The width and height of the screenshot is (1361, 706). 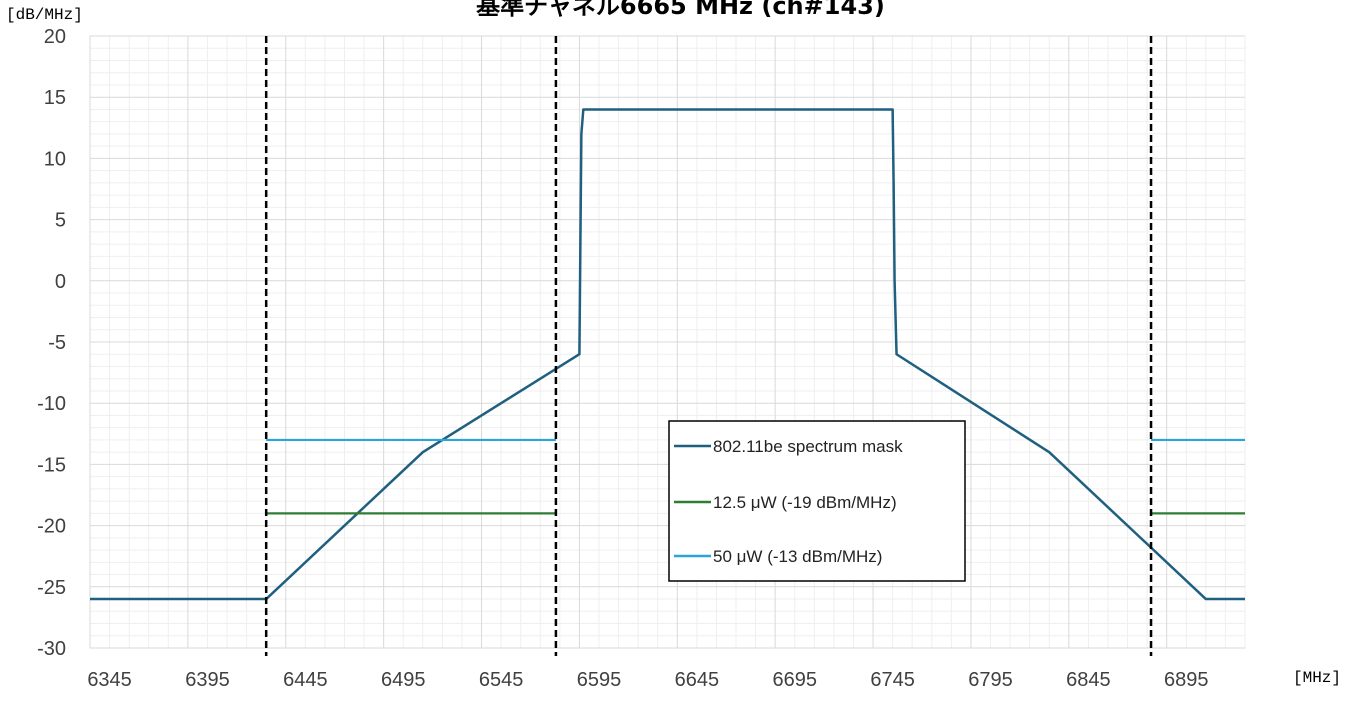 I want to click on y-tick-label: 10, so click(x=55, y=159).